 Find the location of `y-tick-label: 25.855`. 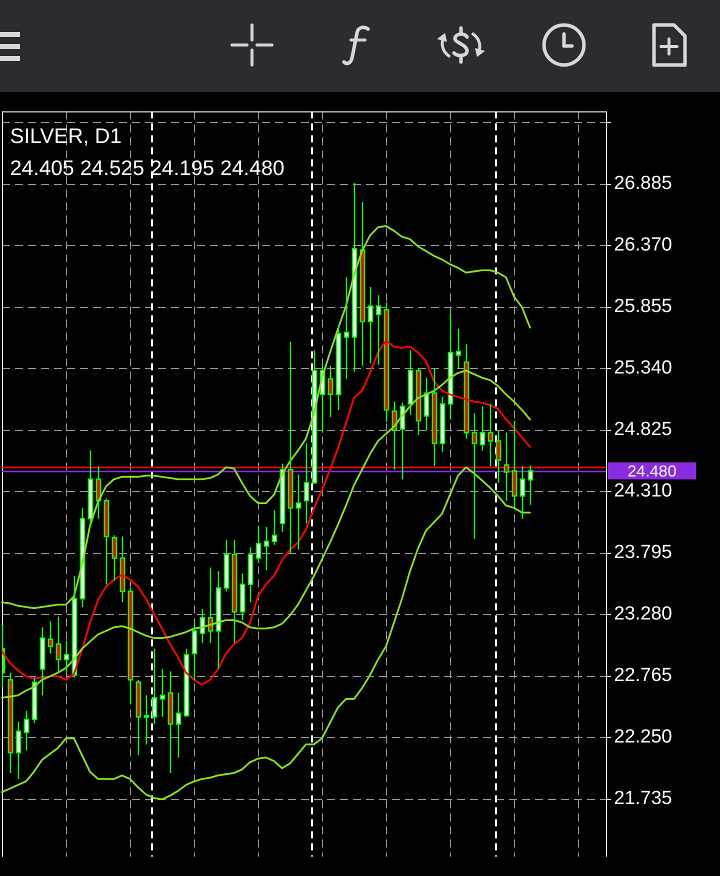

y-tick-label: 25.855 is located at coordinates (643, 306).